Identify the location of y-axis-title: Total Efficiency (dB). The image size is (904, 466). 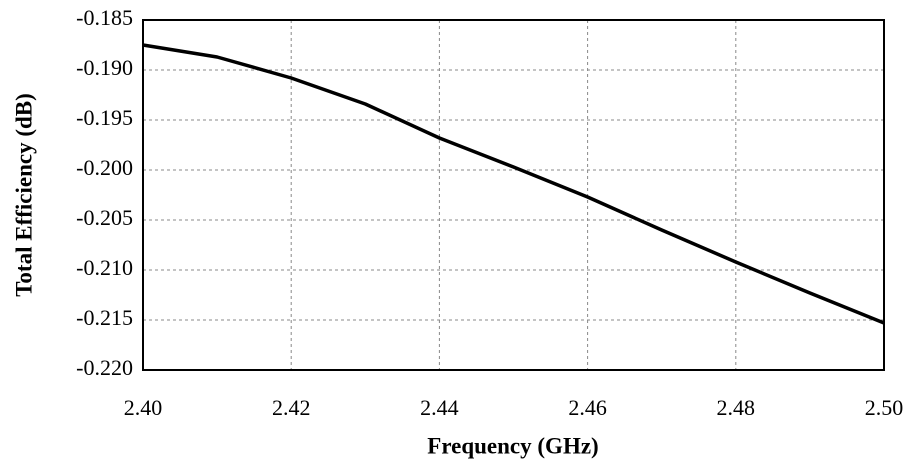
(23, 195).